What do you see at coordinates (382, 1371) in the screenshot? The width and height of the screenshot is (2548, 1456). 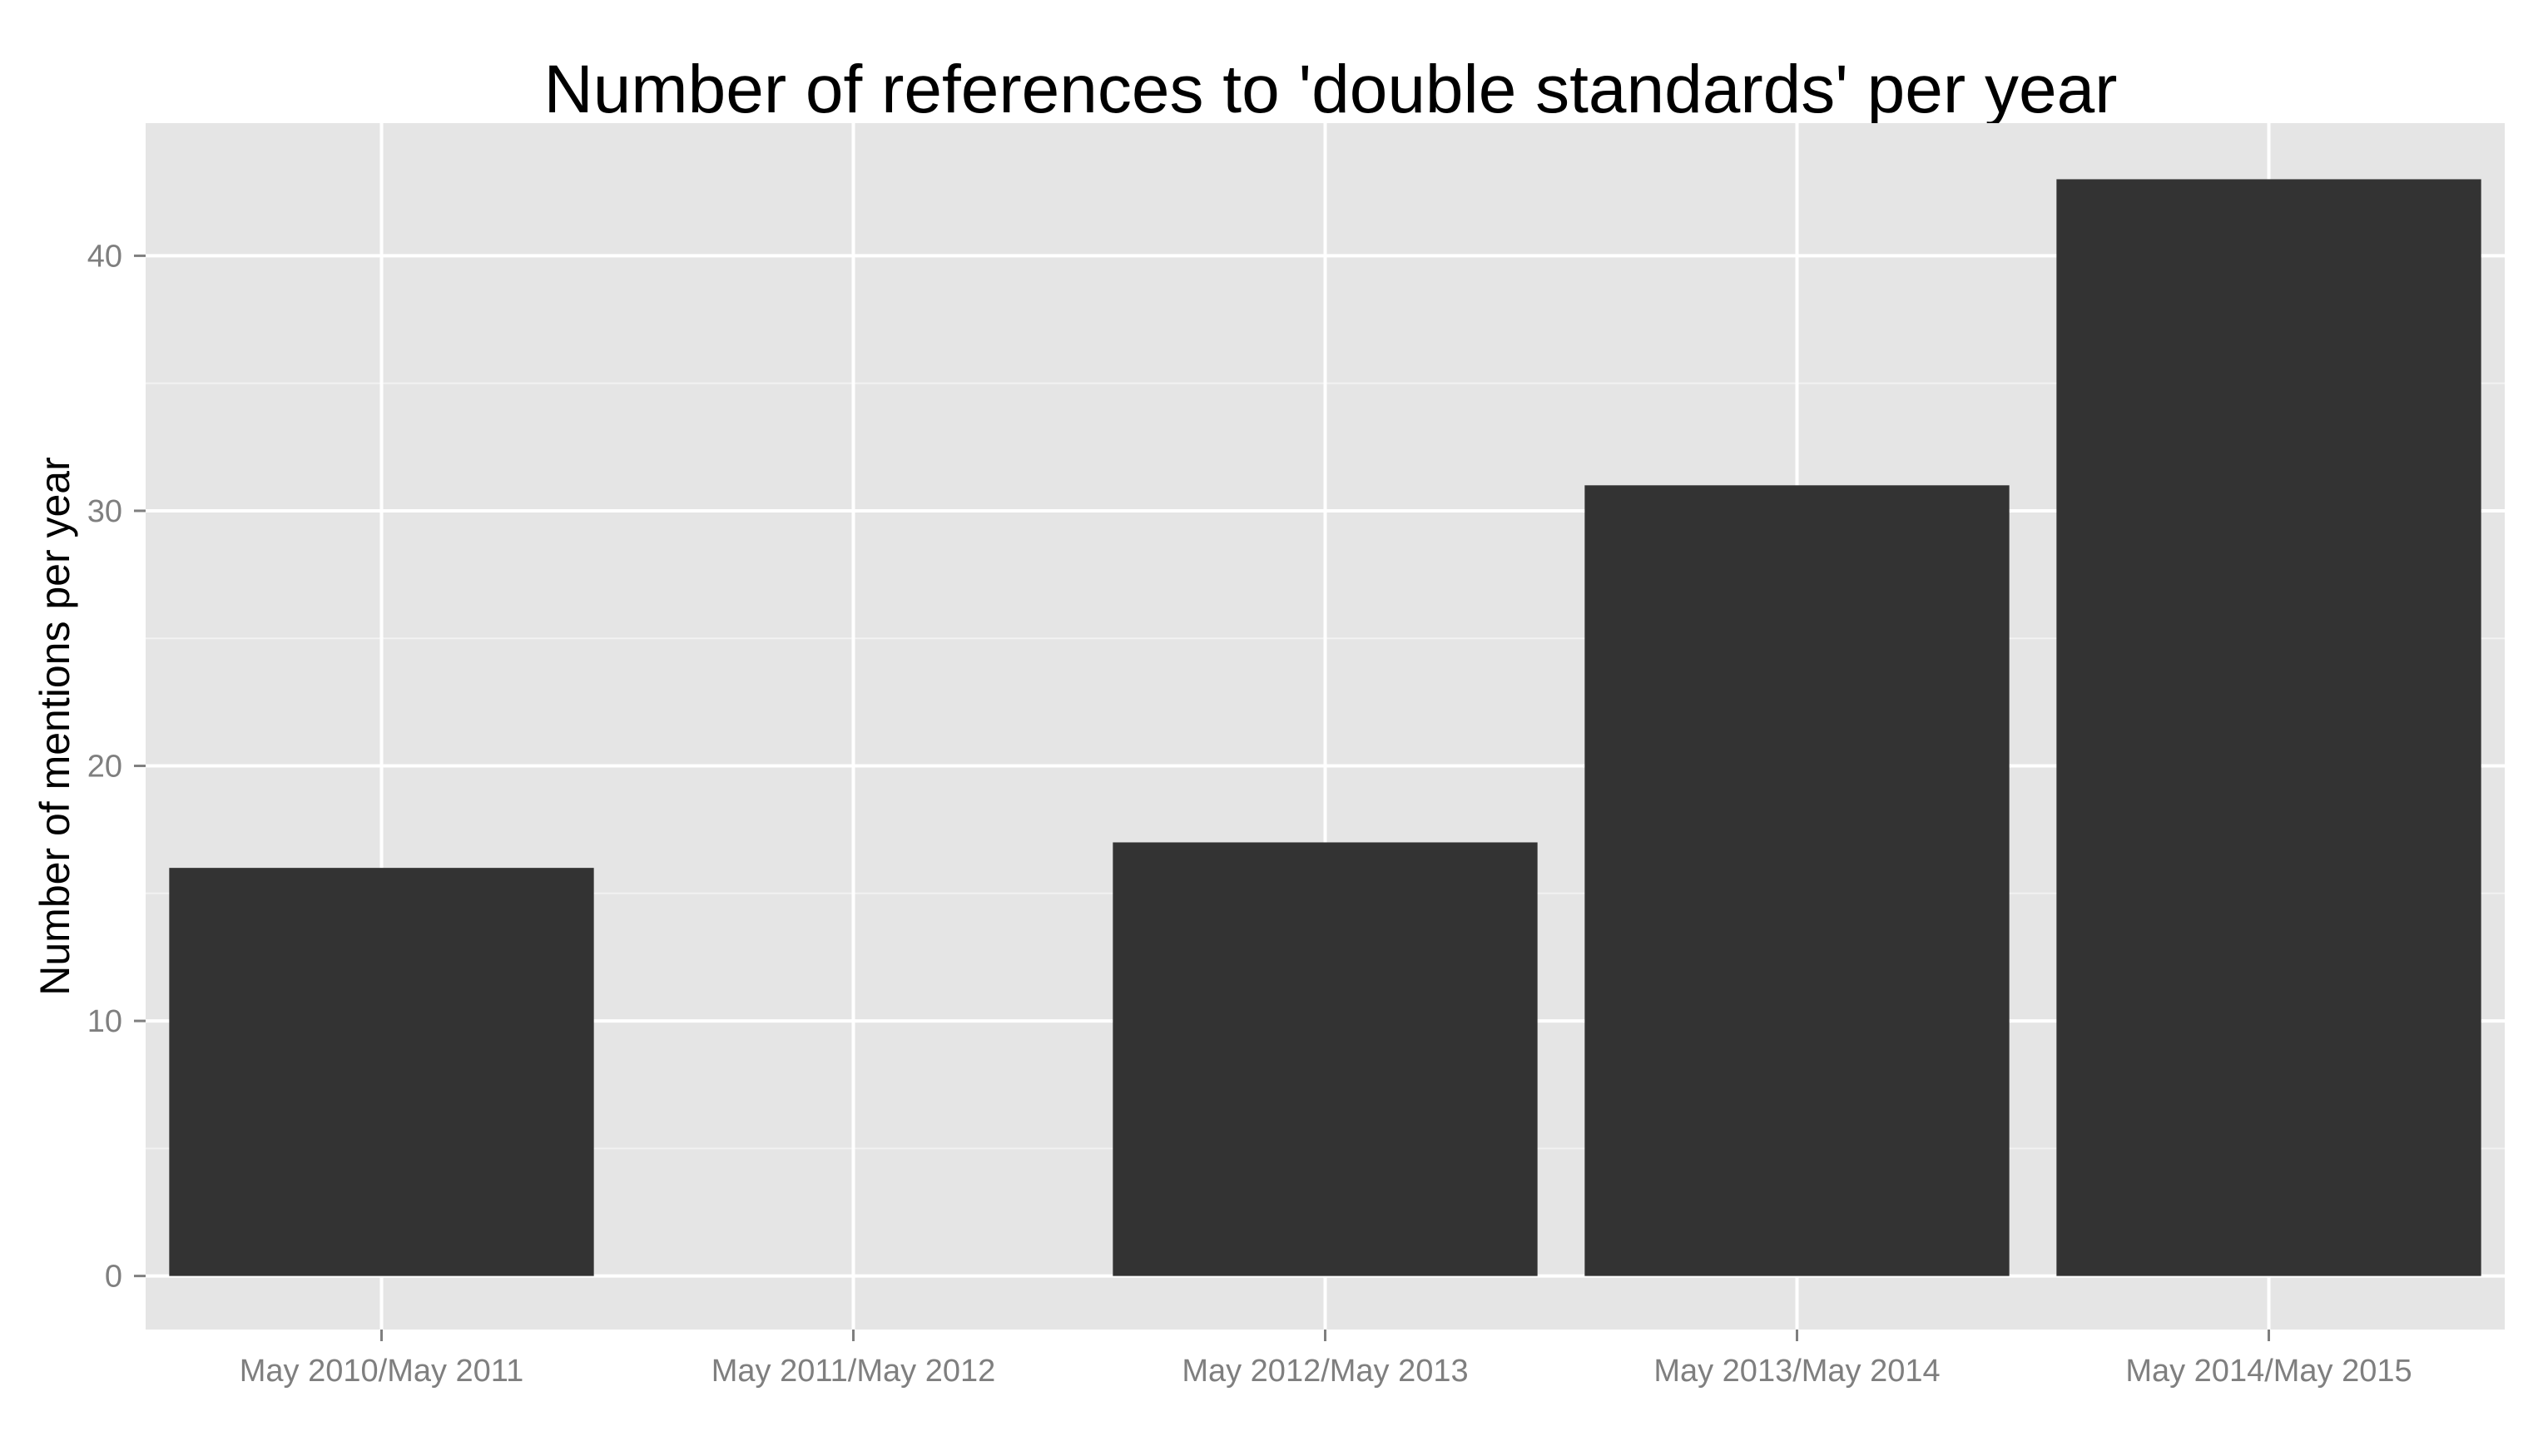 I see `x-tick-label: May 2010/May 2011` at bounding box center [382, 1371].